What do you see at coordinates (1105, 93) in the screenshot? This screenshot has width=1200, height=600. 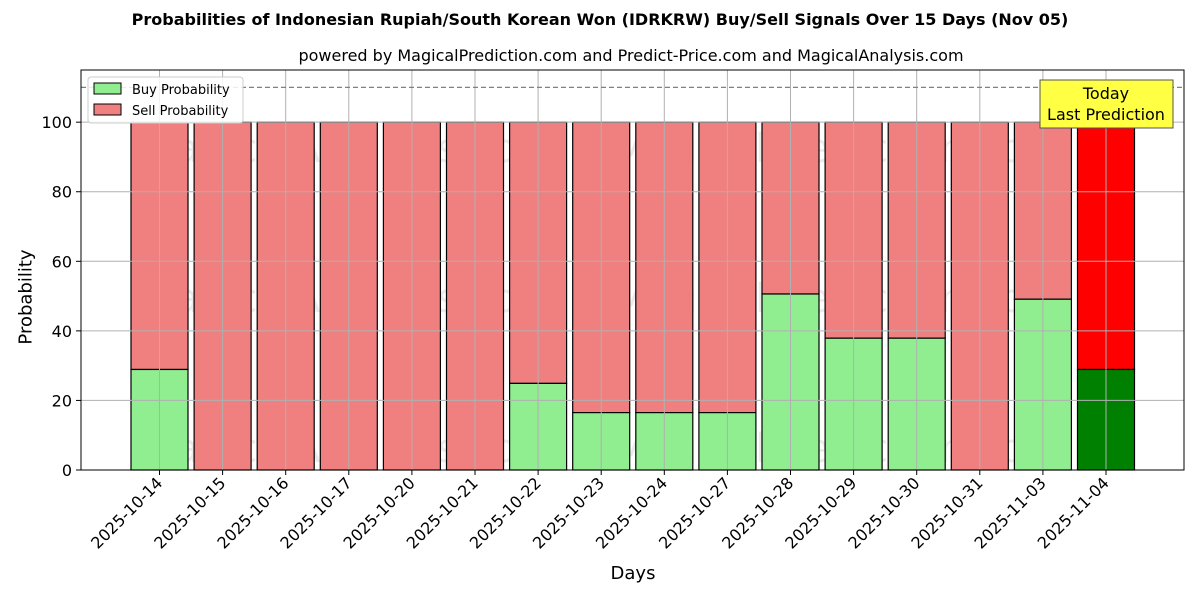 I see `annotation-line1: Today` at bounding box center [1105, 93].